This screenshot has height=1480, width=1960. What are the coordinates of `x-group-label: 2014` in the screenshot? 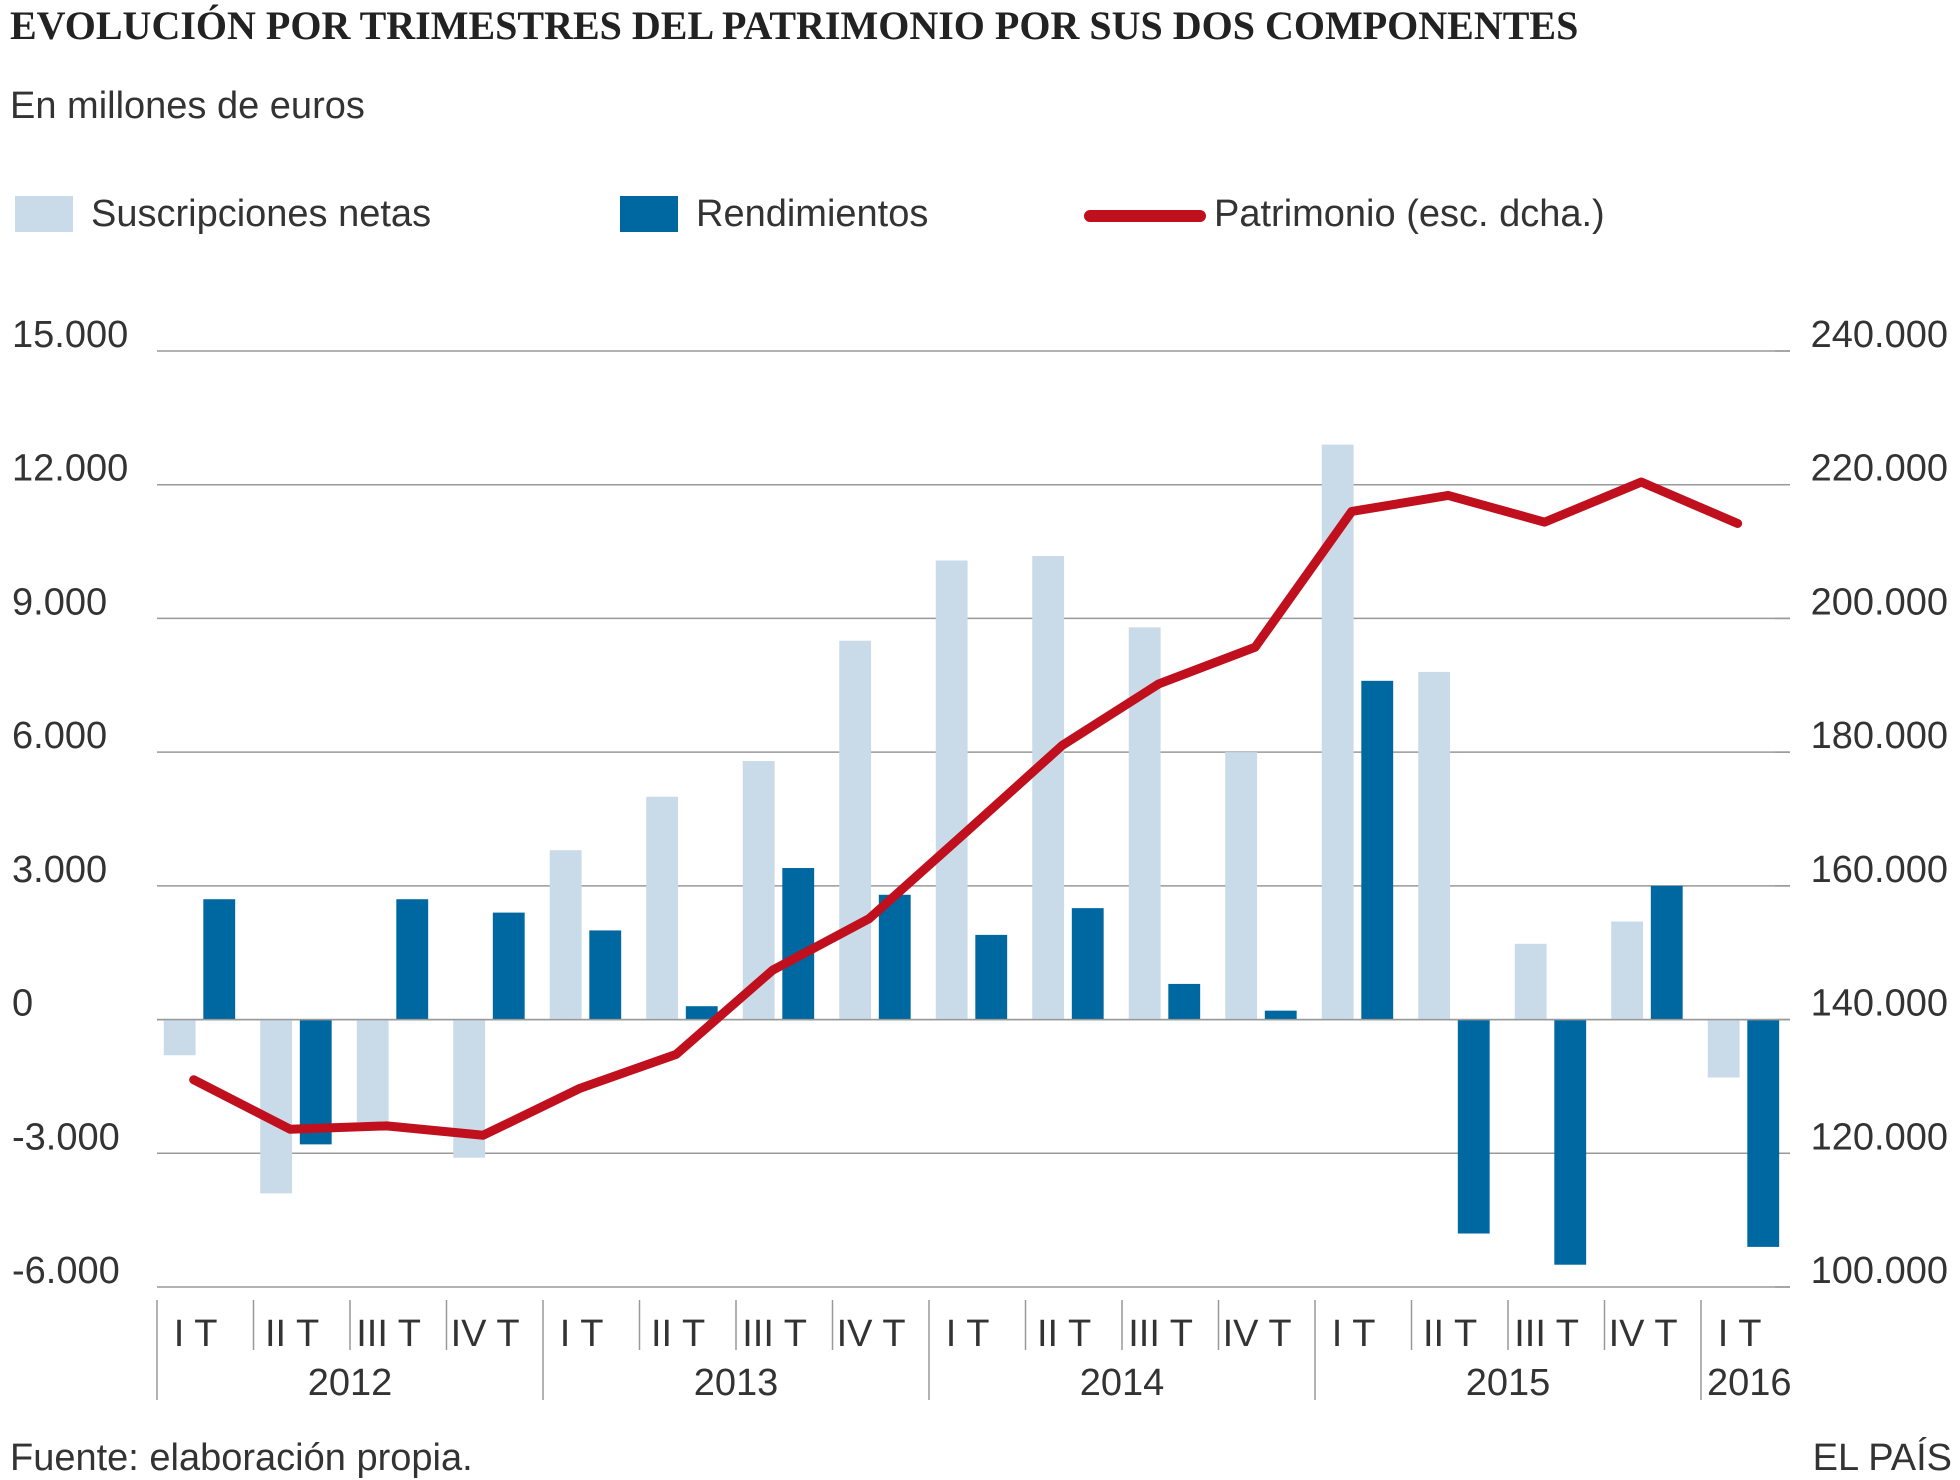 It's located at (1122, 1383).